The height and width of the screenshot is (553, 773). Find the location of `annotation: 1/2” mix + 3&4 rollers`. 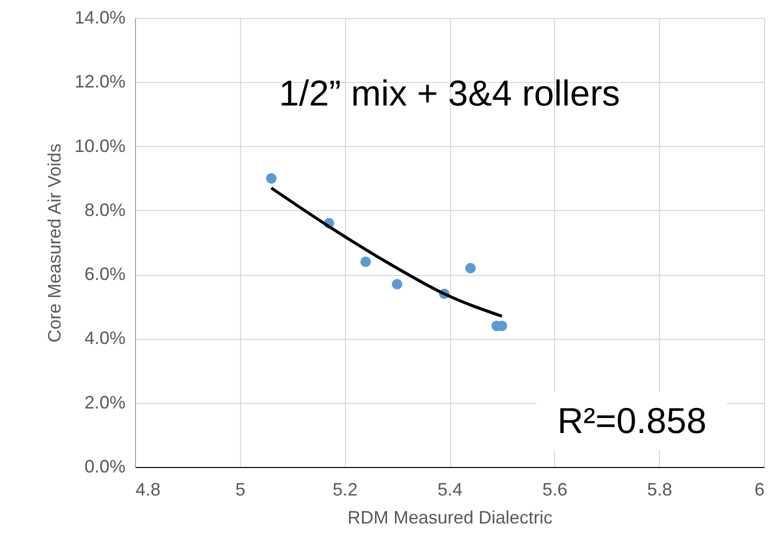

annotation: 1/2” mix + 3&4 rollers is located at coordinates (449, 93).